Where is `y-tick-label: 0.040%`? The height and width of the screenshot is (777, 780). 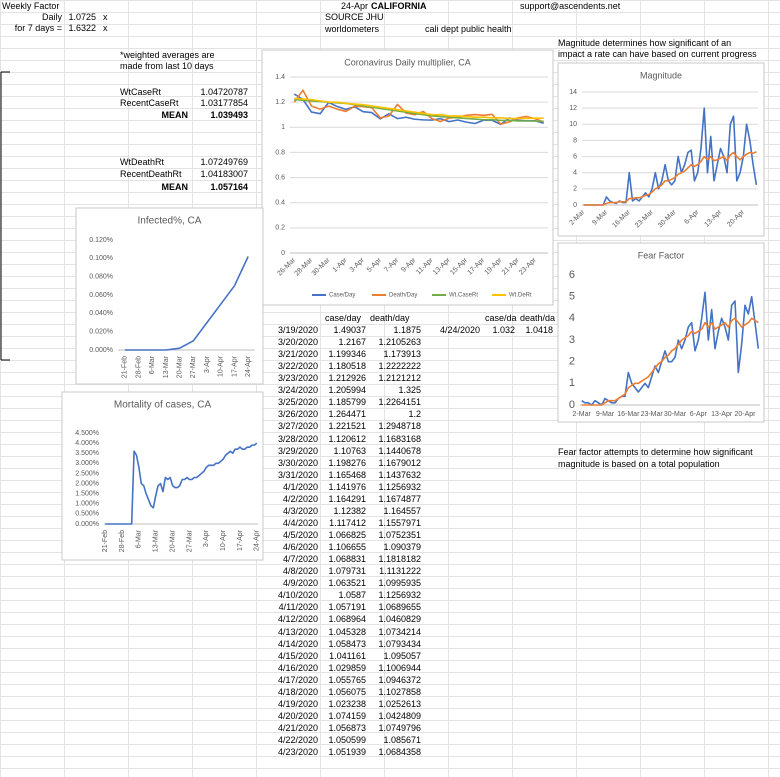 y-tick-label: 0.040% is located at coordinates (101, 313).